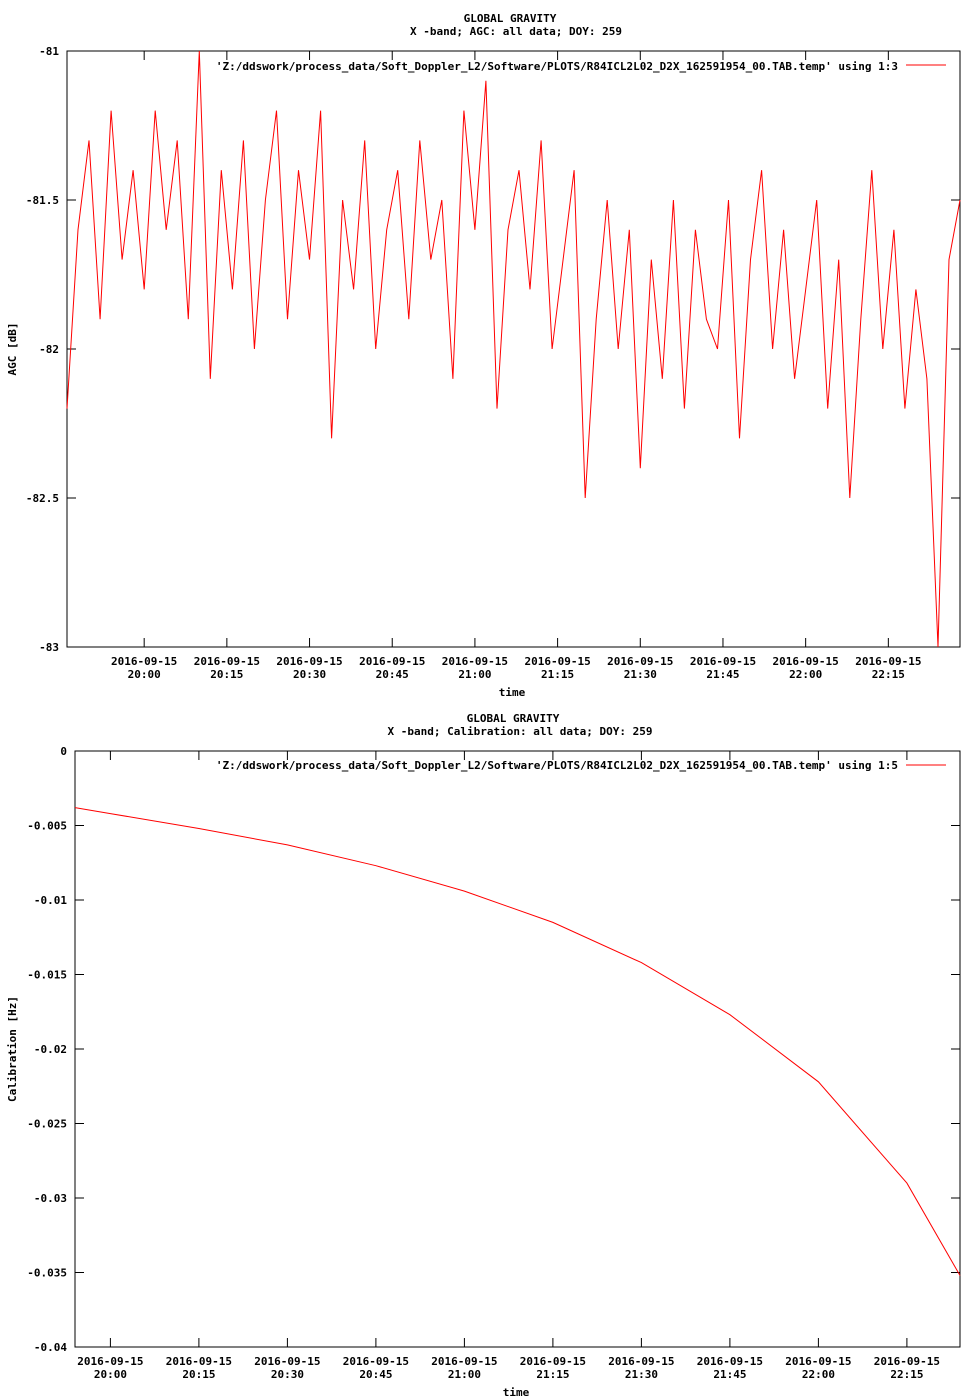 This screenshot has height=1400, width=980. Describe the element at coordinates (49, 51) in the screenshot. I see `c1-y-tick-label: -81` at that location.